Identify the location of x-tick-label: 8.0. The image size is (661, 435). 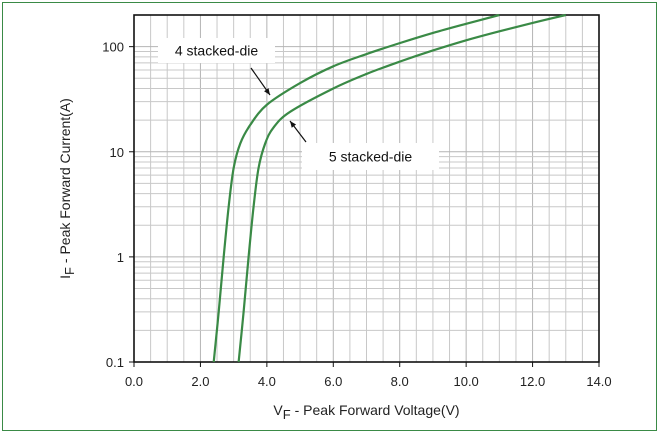
(400, 381).